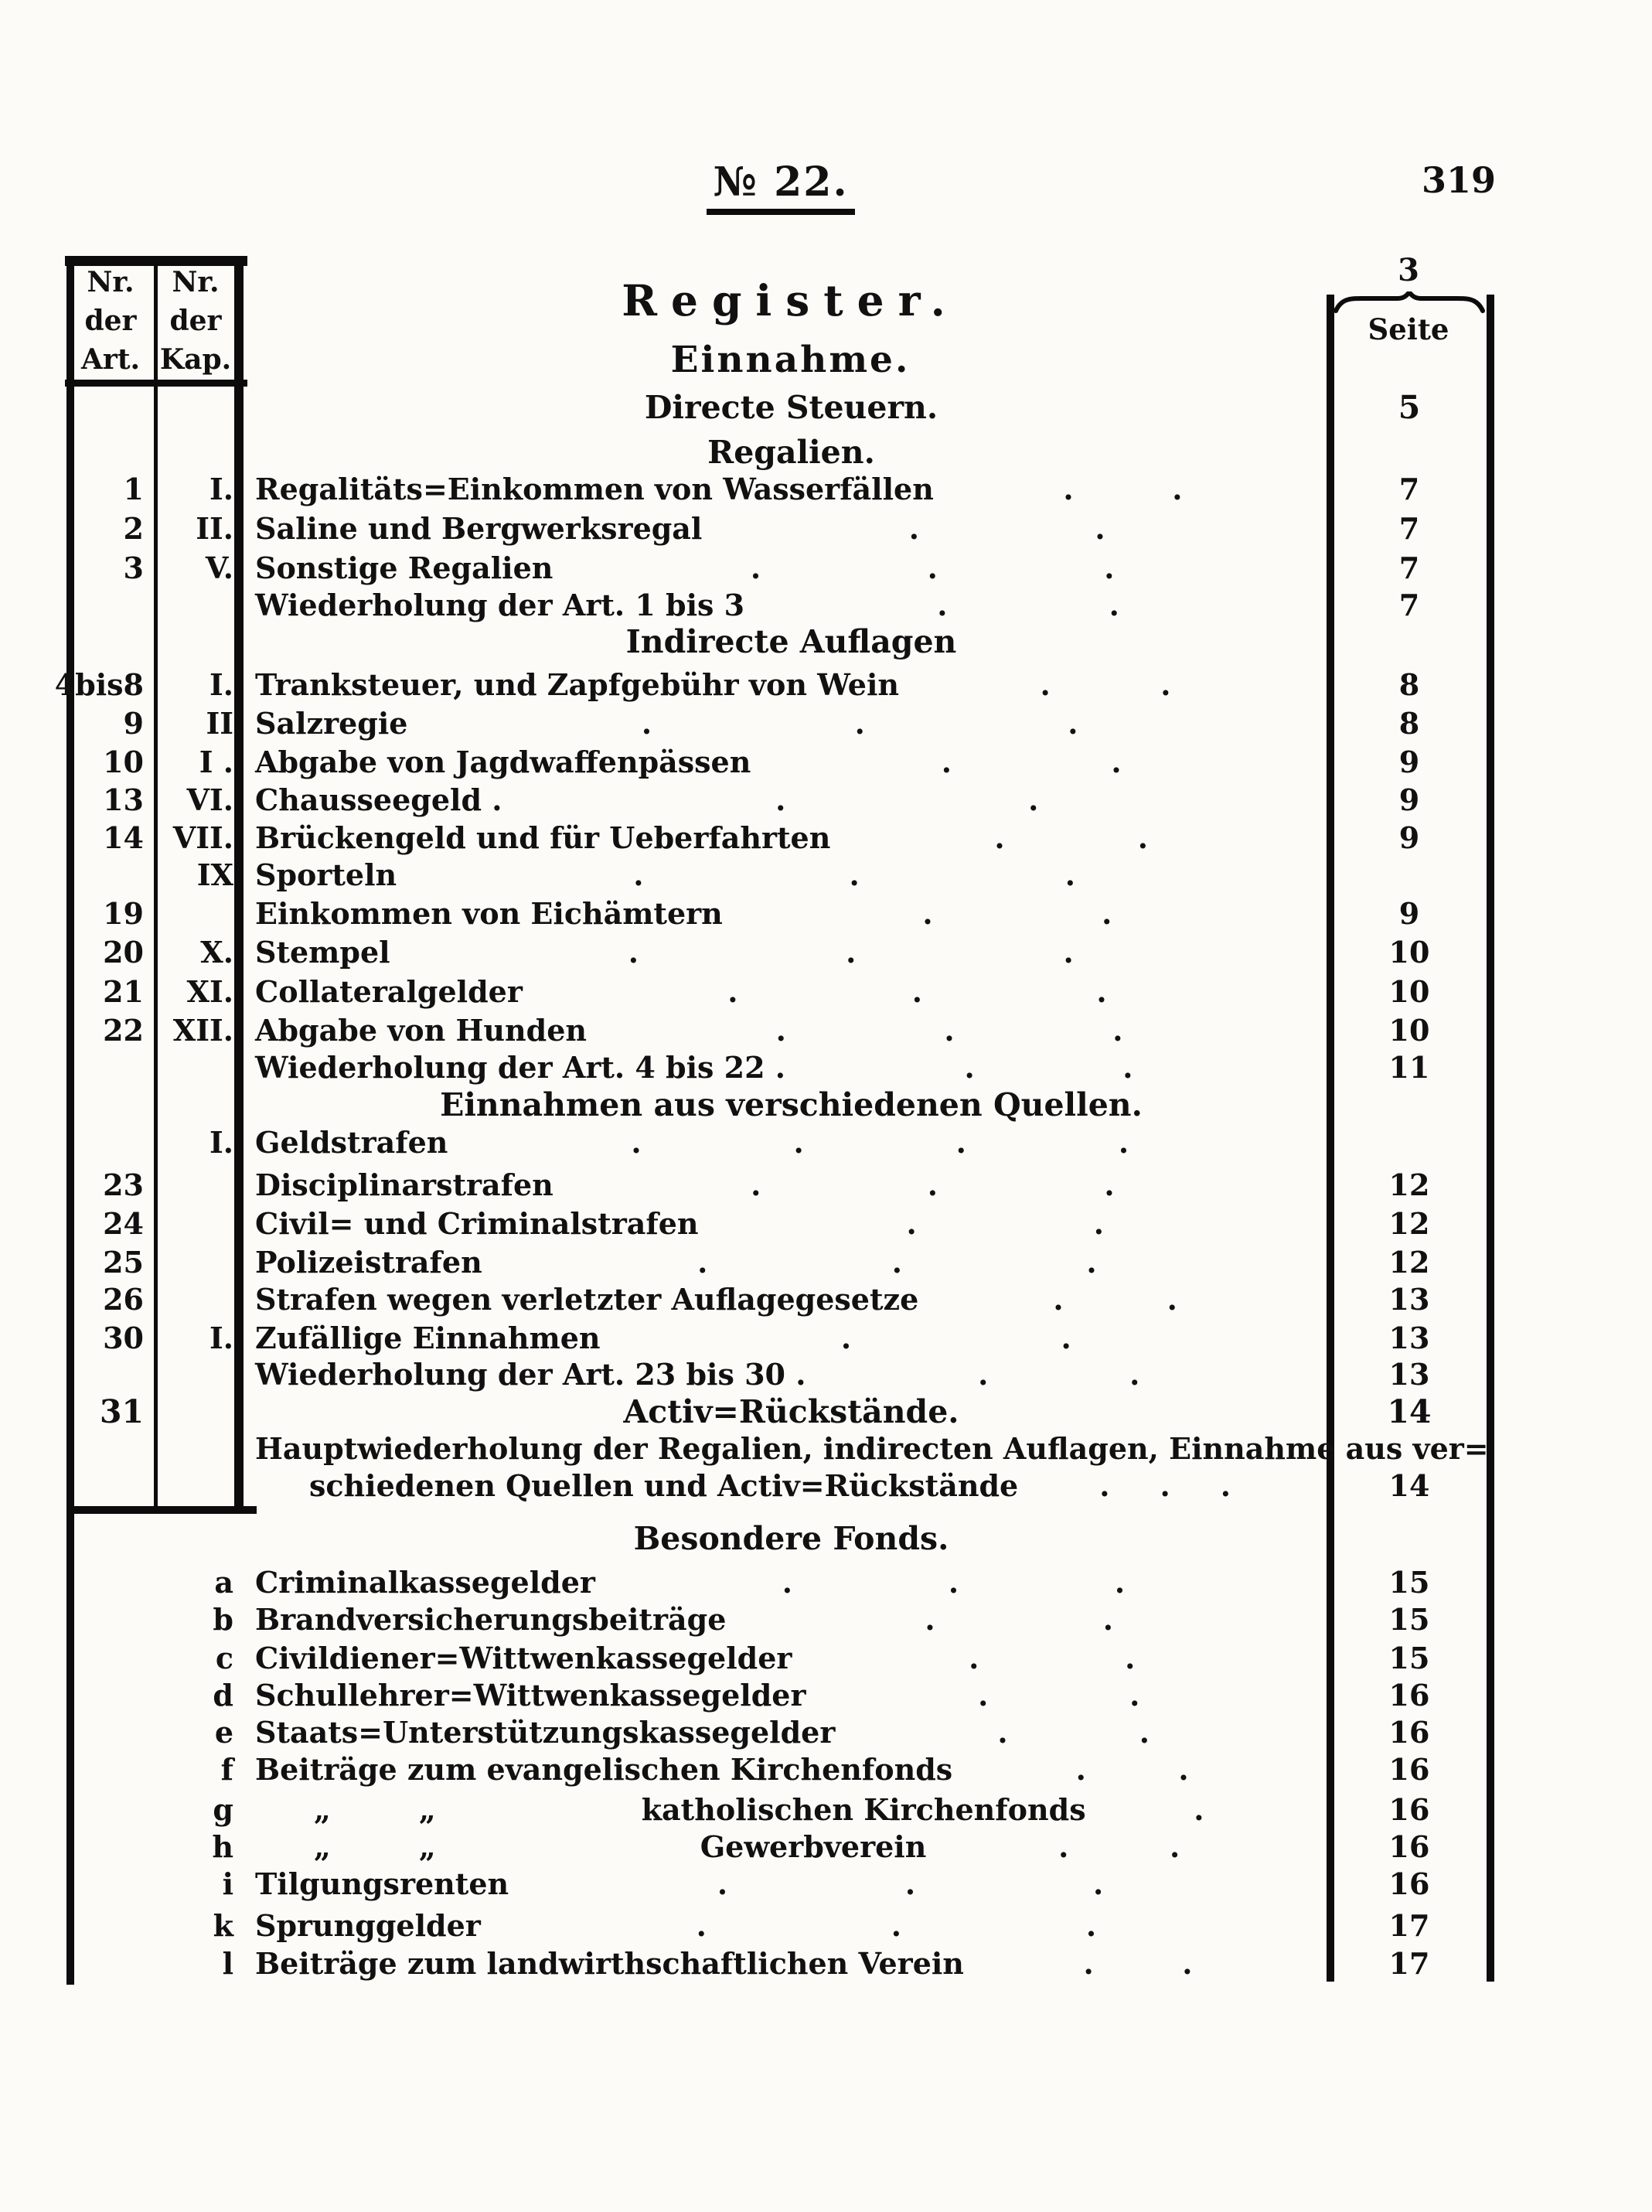  Describe the element at coordinates (543, 837) in the screenshot. I see `entry-label: Brückengeld und für Ueberfahrten` at that location.